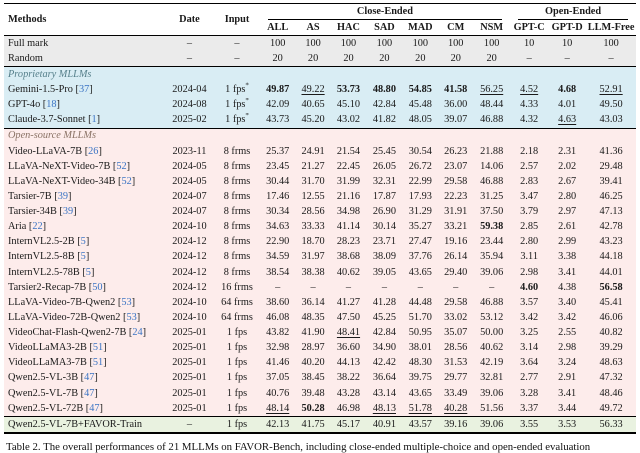 Image resolution: width=640 pixels, height=453 pixels. What do you see at coordinates (420, 425) in the screenshot?
I see `metric-value: 43.57` at bounding box center [420, 425].